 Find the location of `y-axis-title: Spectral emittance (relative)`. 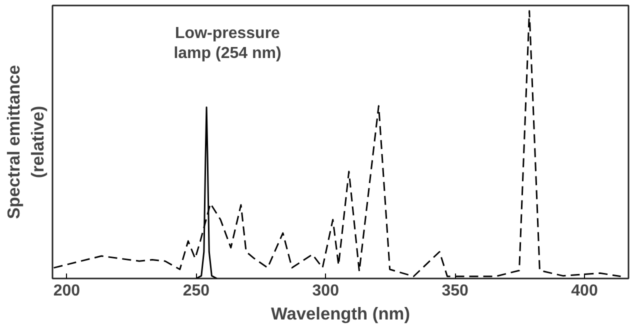

y-axis-title: Spectral emittance (relative) is located at coordinates (26, 142).